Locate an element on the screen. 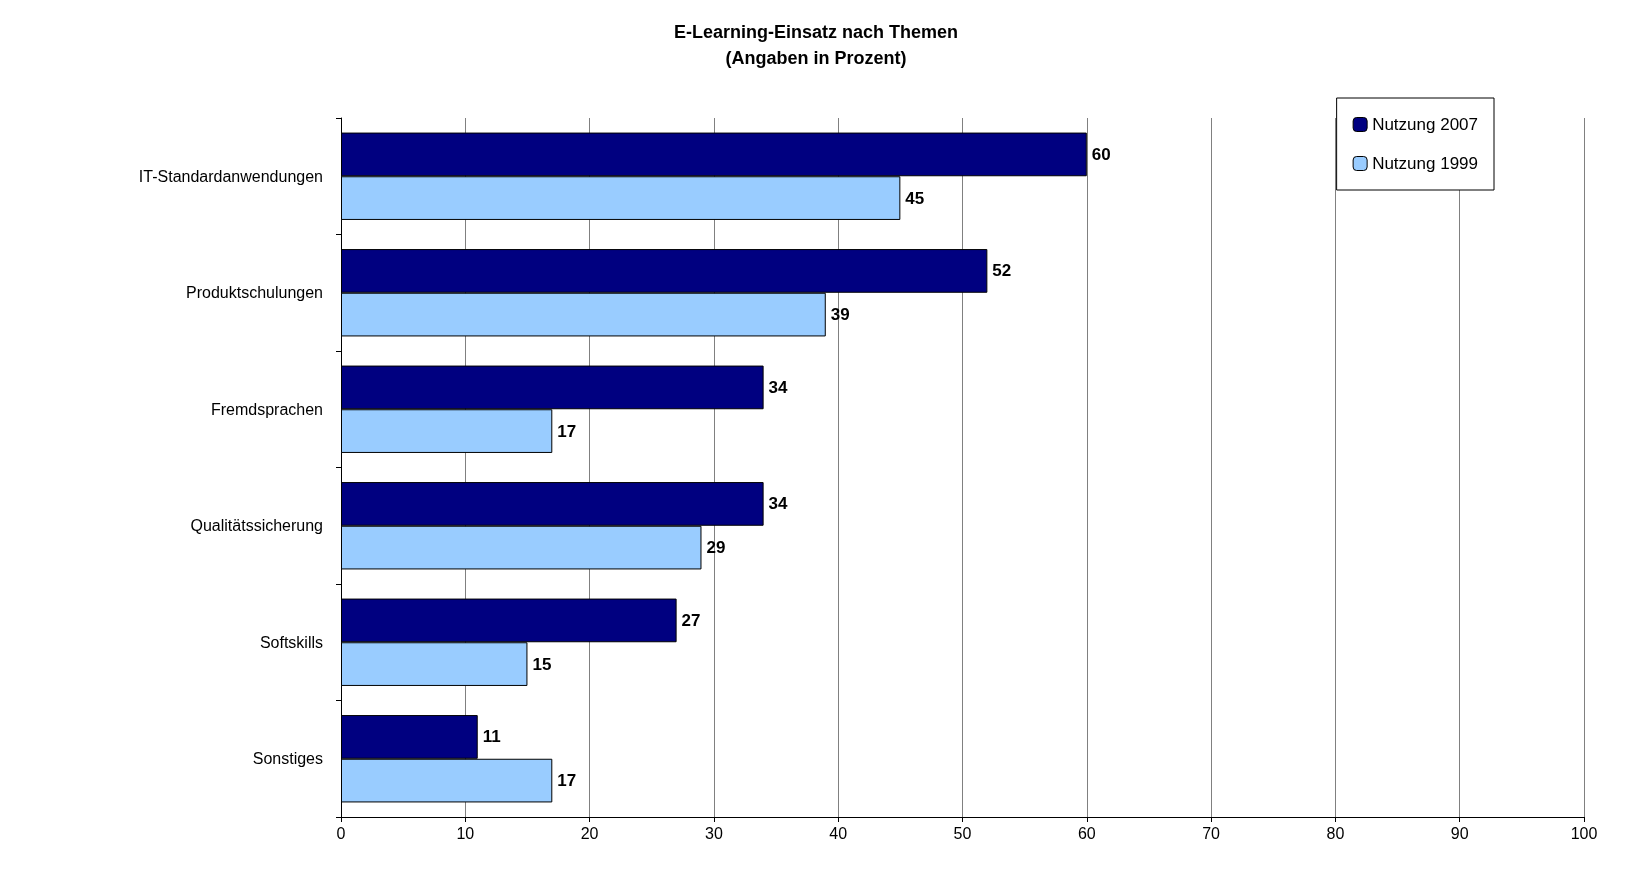  y-tick-label: Fremdsprachen is located at coordinates (266, 409).